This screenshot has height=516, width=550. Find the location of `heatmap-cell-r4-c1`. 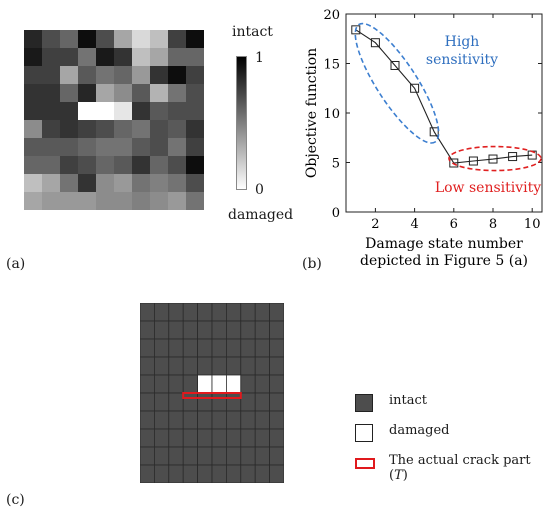

heatmap-cell-r4-c1 is located at coordinates (51, 111).